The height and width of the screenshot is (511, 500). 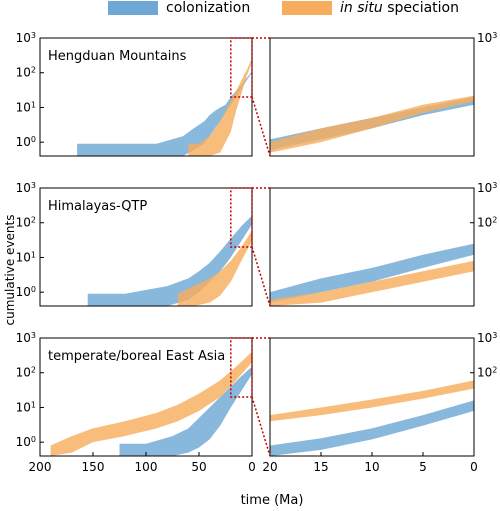 I want to click on x-tick-label: 5, so click(x=423, y=467).